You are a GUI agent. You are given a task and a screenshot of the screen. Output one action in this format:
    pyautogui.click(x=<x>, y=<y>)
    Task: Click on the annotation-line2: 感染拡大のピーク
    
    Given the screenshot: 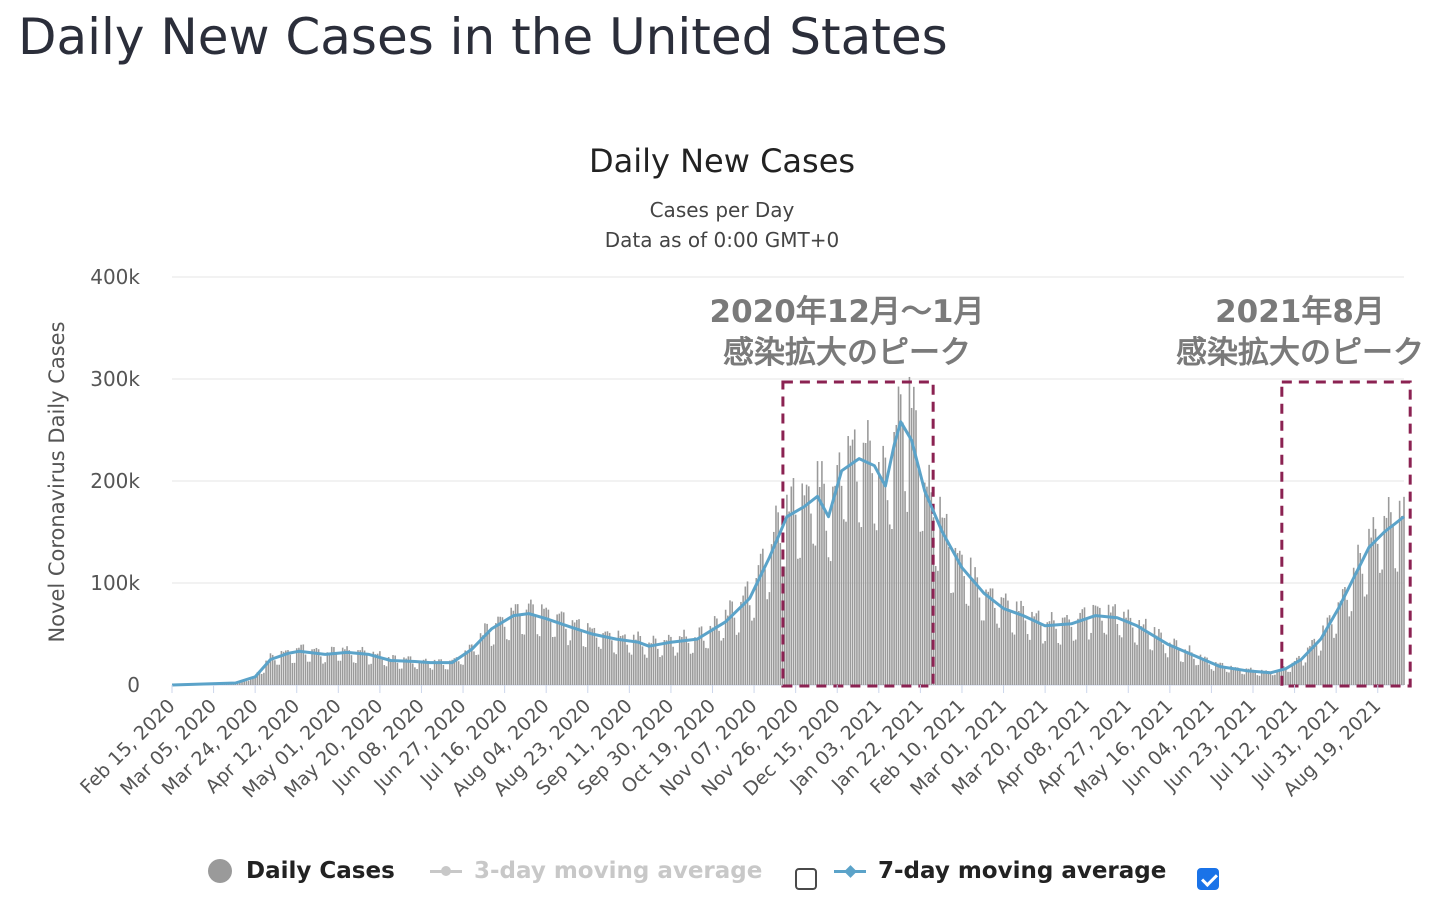 What is the action you would take?
    pyautogui.click(x=847, y=353)
    